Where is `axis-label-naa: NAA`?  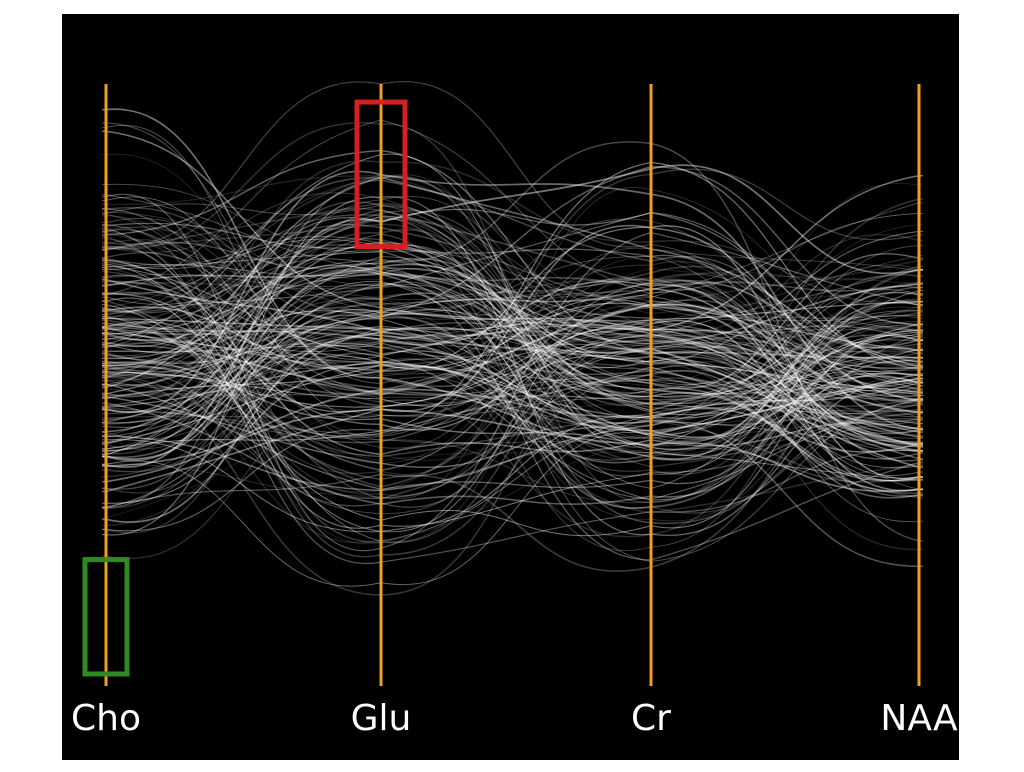 axis-label-naa: NAA is located at coordinates (919, 718).